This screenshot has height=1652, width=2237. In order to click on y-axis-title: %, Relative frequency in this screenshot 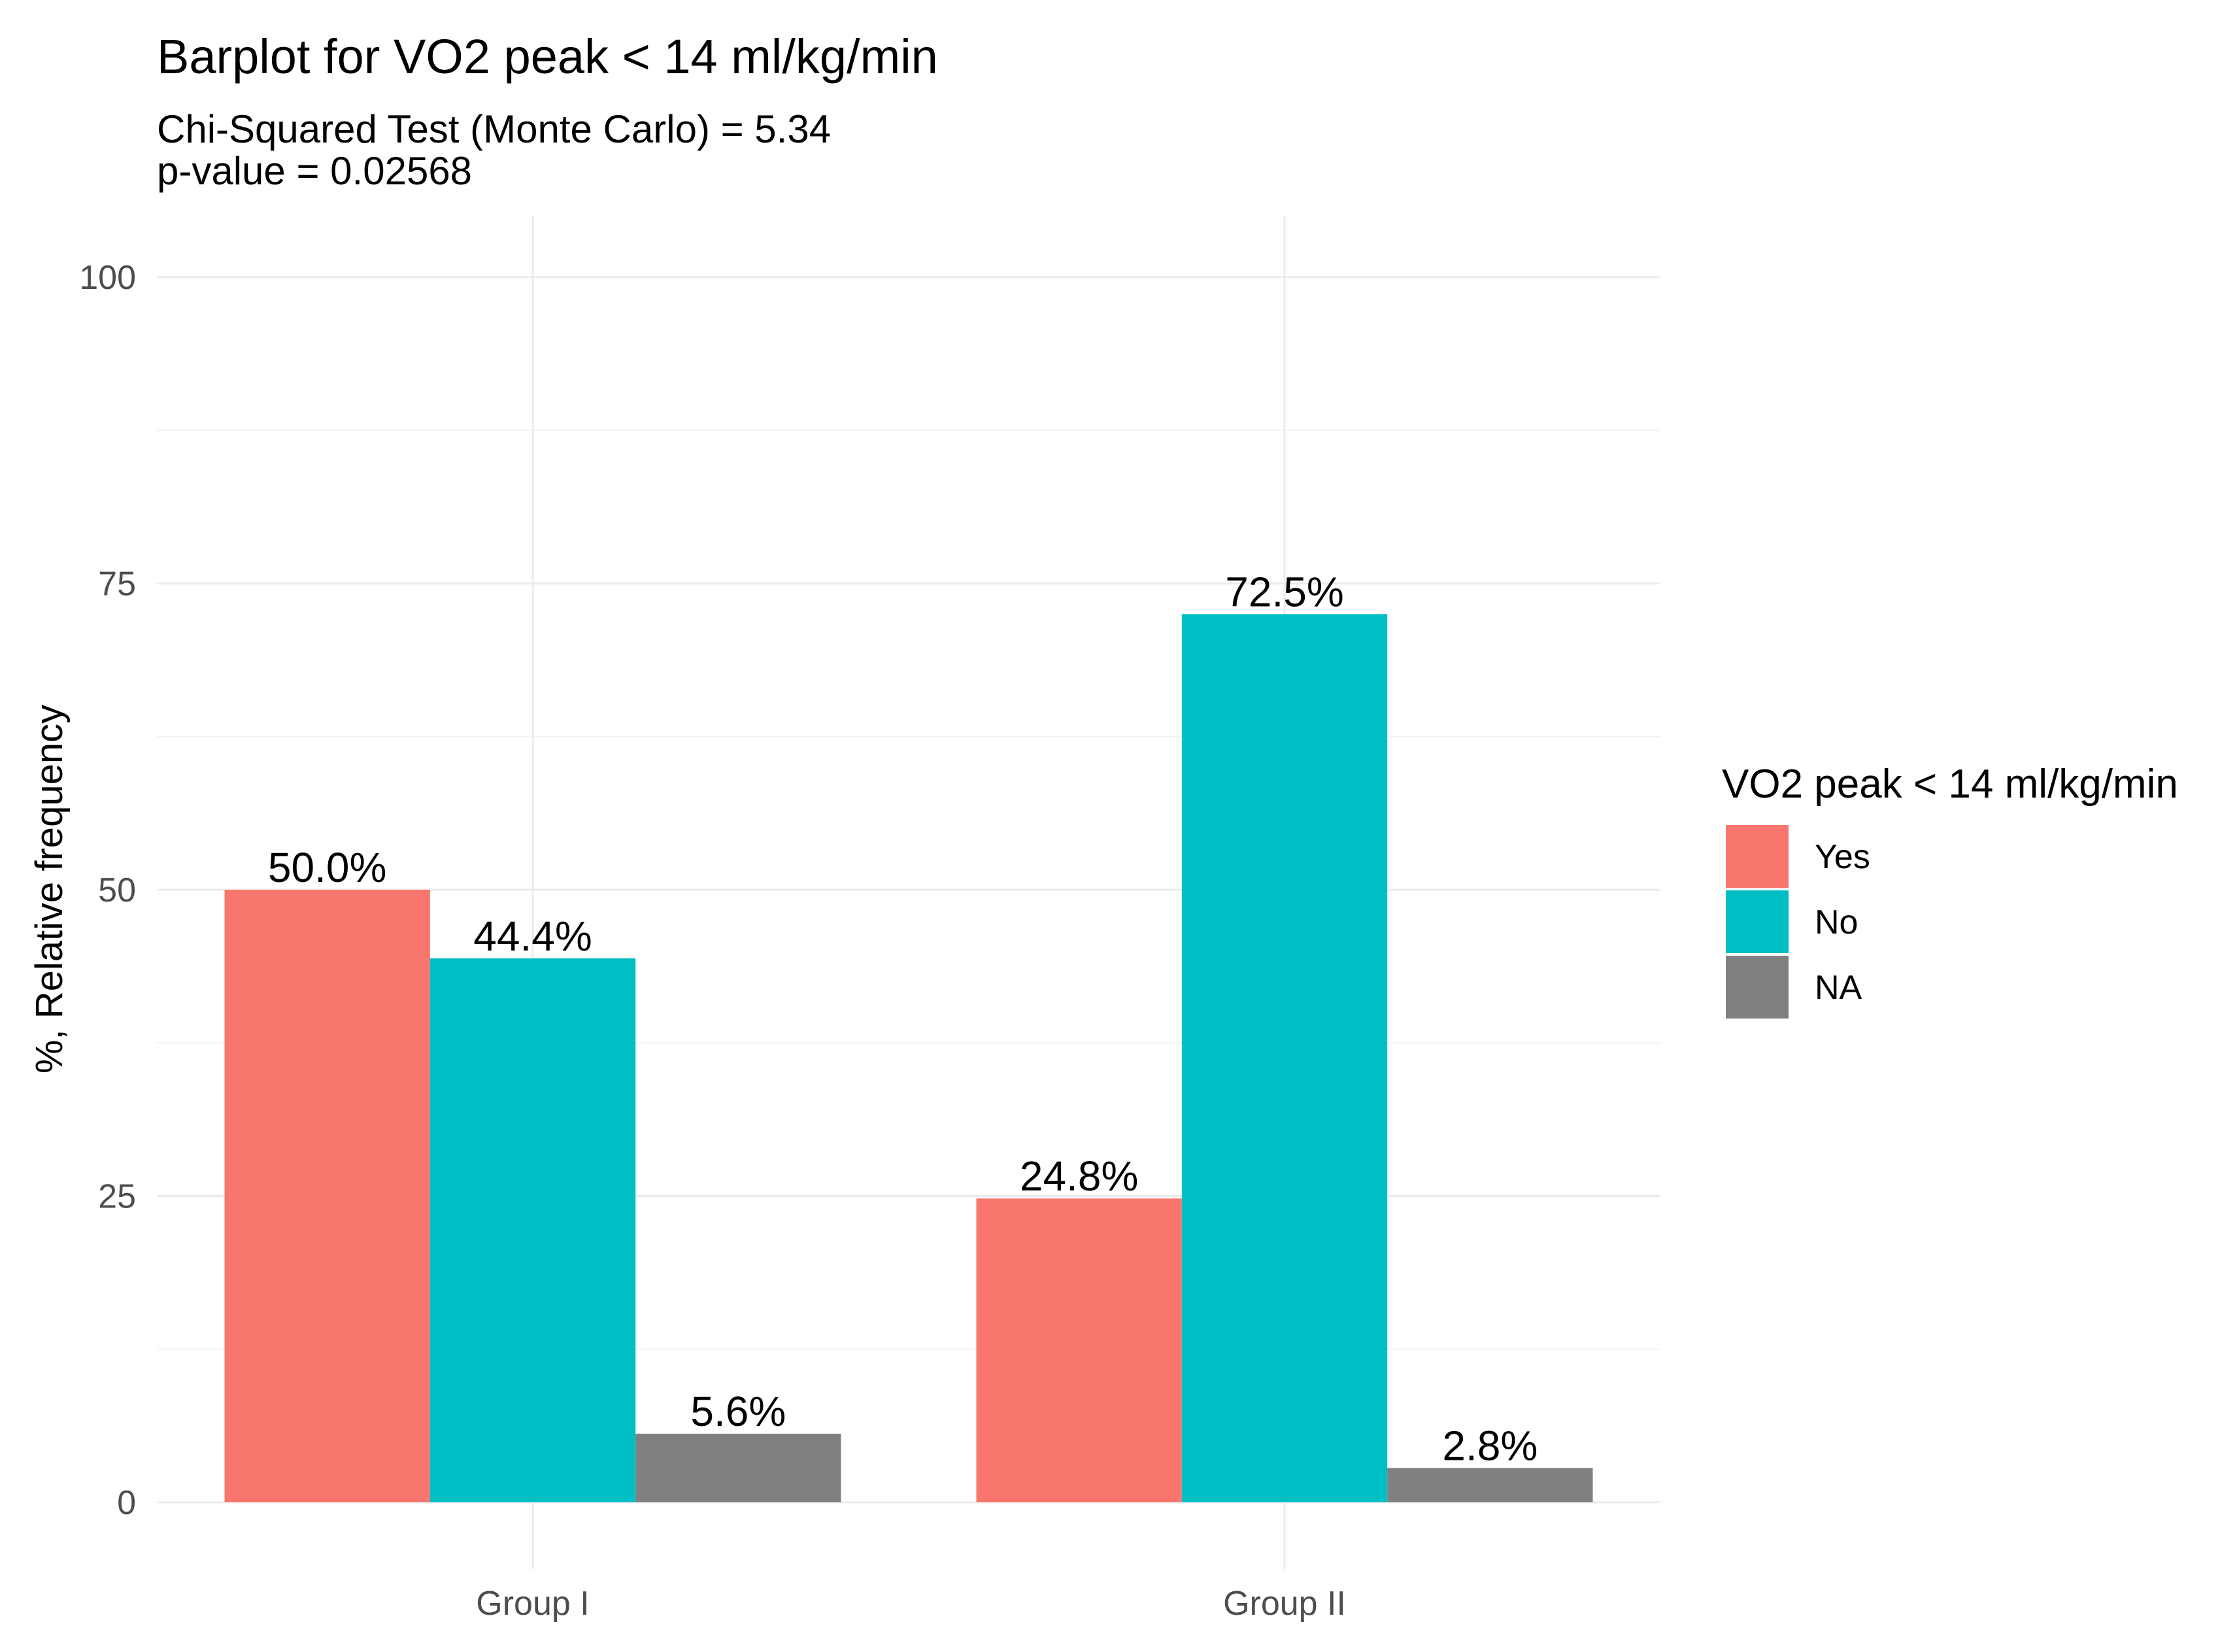, I will do `click(49, 889)`.